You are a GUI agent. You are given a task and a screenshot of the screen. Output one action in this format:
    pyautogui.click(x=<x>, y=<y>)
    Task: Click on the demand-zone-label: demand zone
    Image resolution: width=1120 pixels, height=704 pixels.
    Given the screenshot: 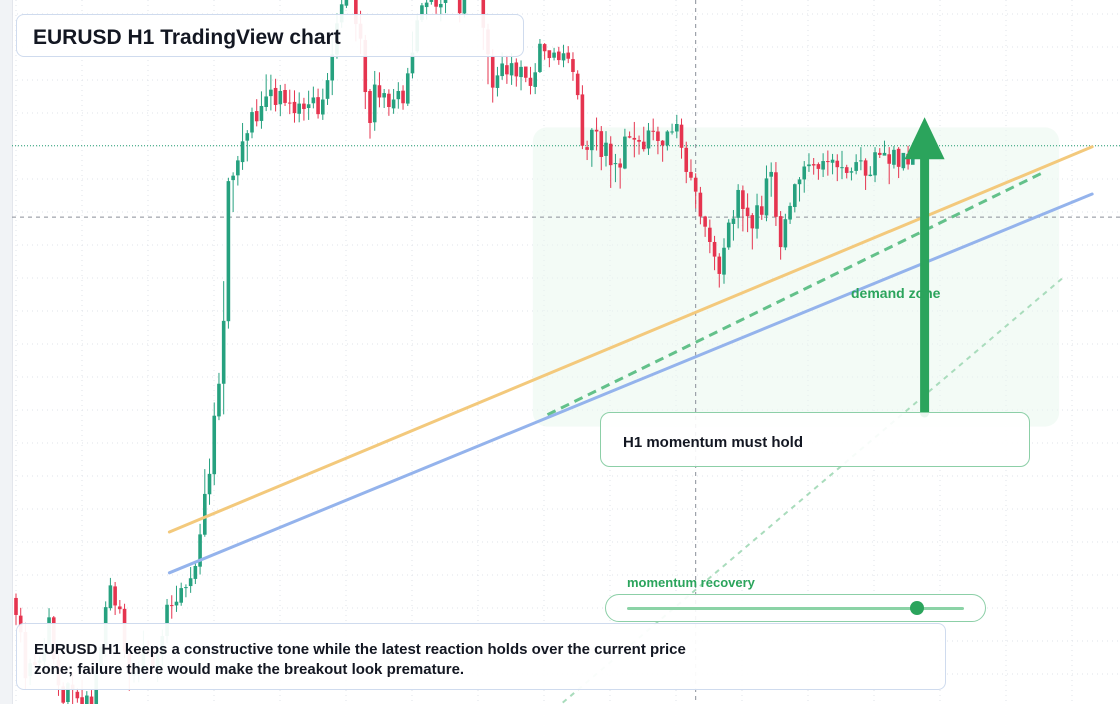 What is the action you would take?
    pyautogui.click(x=896, y=293)
    